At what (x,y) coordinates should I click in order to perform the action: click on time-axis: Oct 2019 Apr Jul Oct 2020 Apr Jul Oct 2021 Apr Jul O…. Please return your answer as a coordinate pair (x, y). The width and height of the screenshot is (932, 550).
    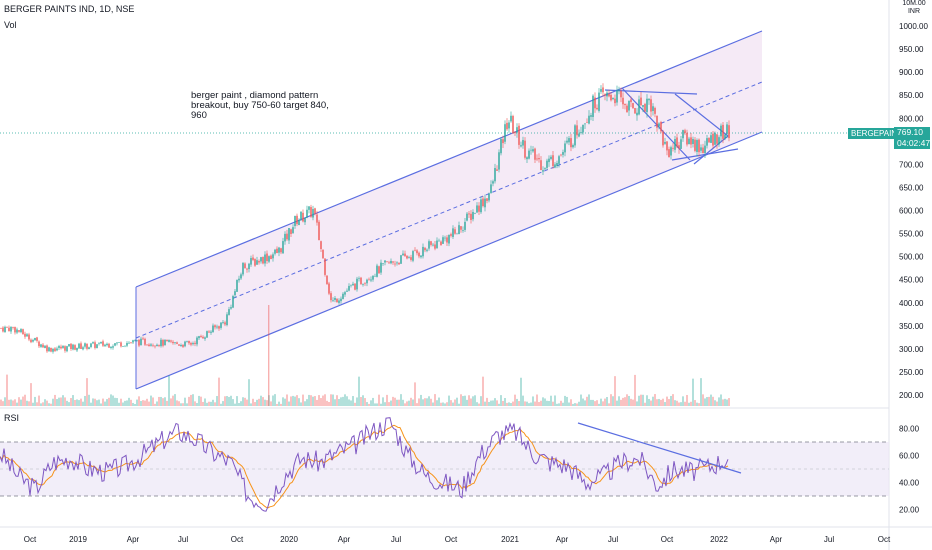
    Looking at the image, I should click on (457, 539).